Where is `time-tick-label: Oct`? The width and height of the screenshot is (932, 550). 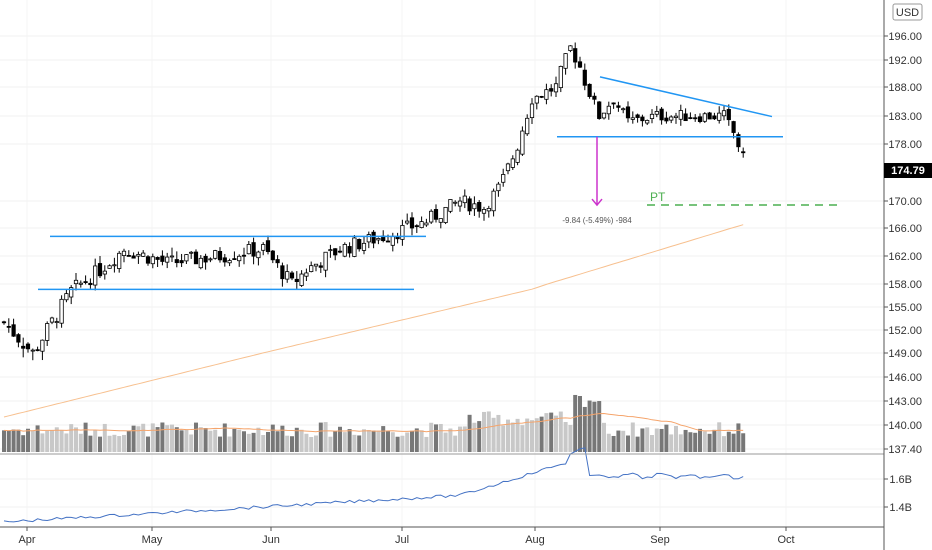
time-tick-label: Oct is located at coordinates (785, 540).